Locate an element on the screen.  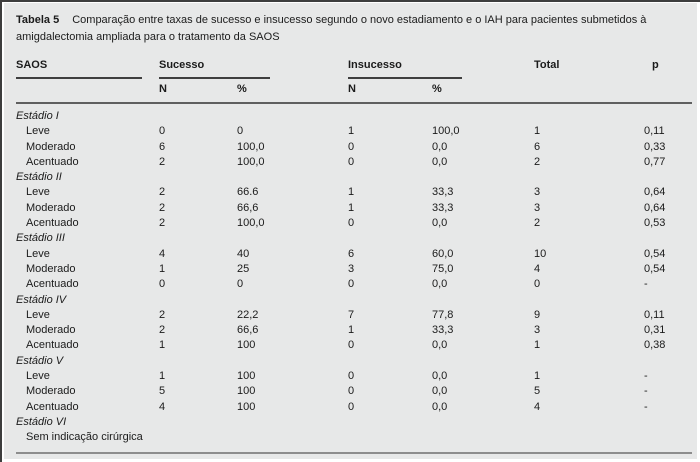
stage-row: Estádio VI is located at coordinates (354, 422).